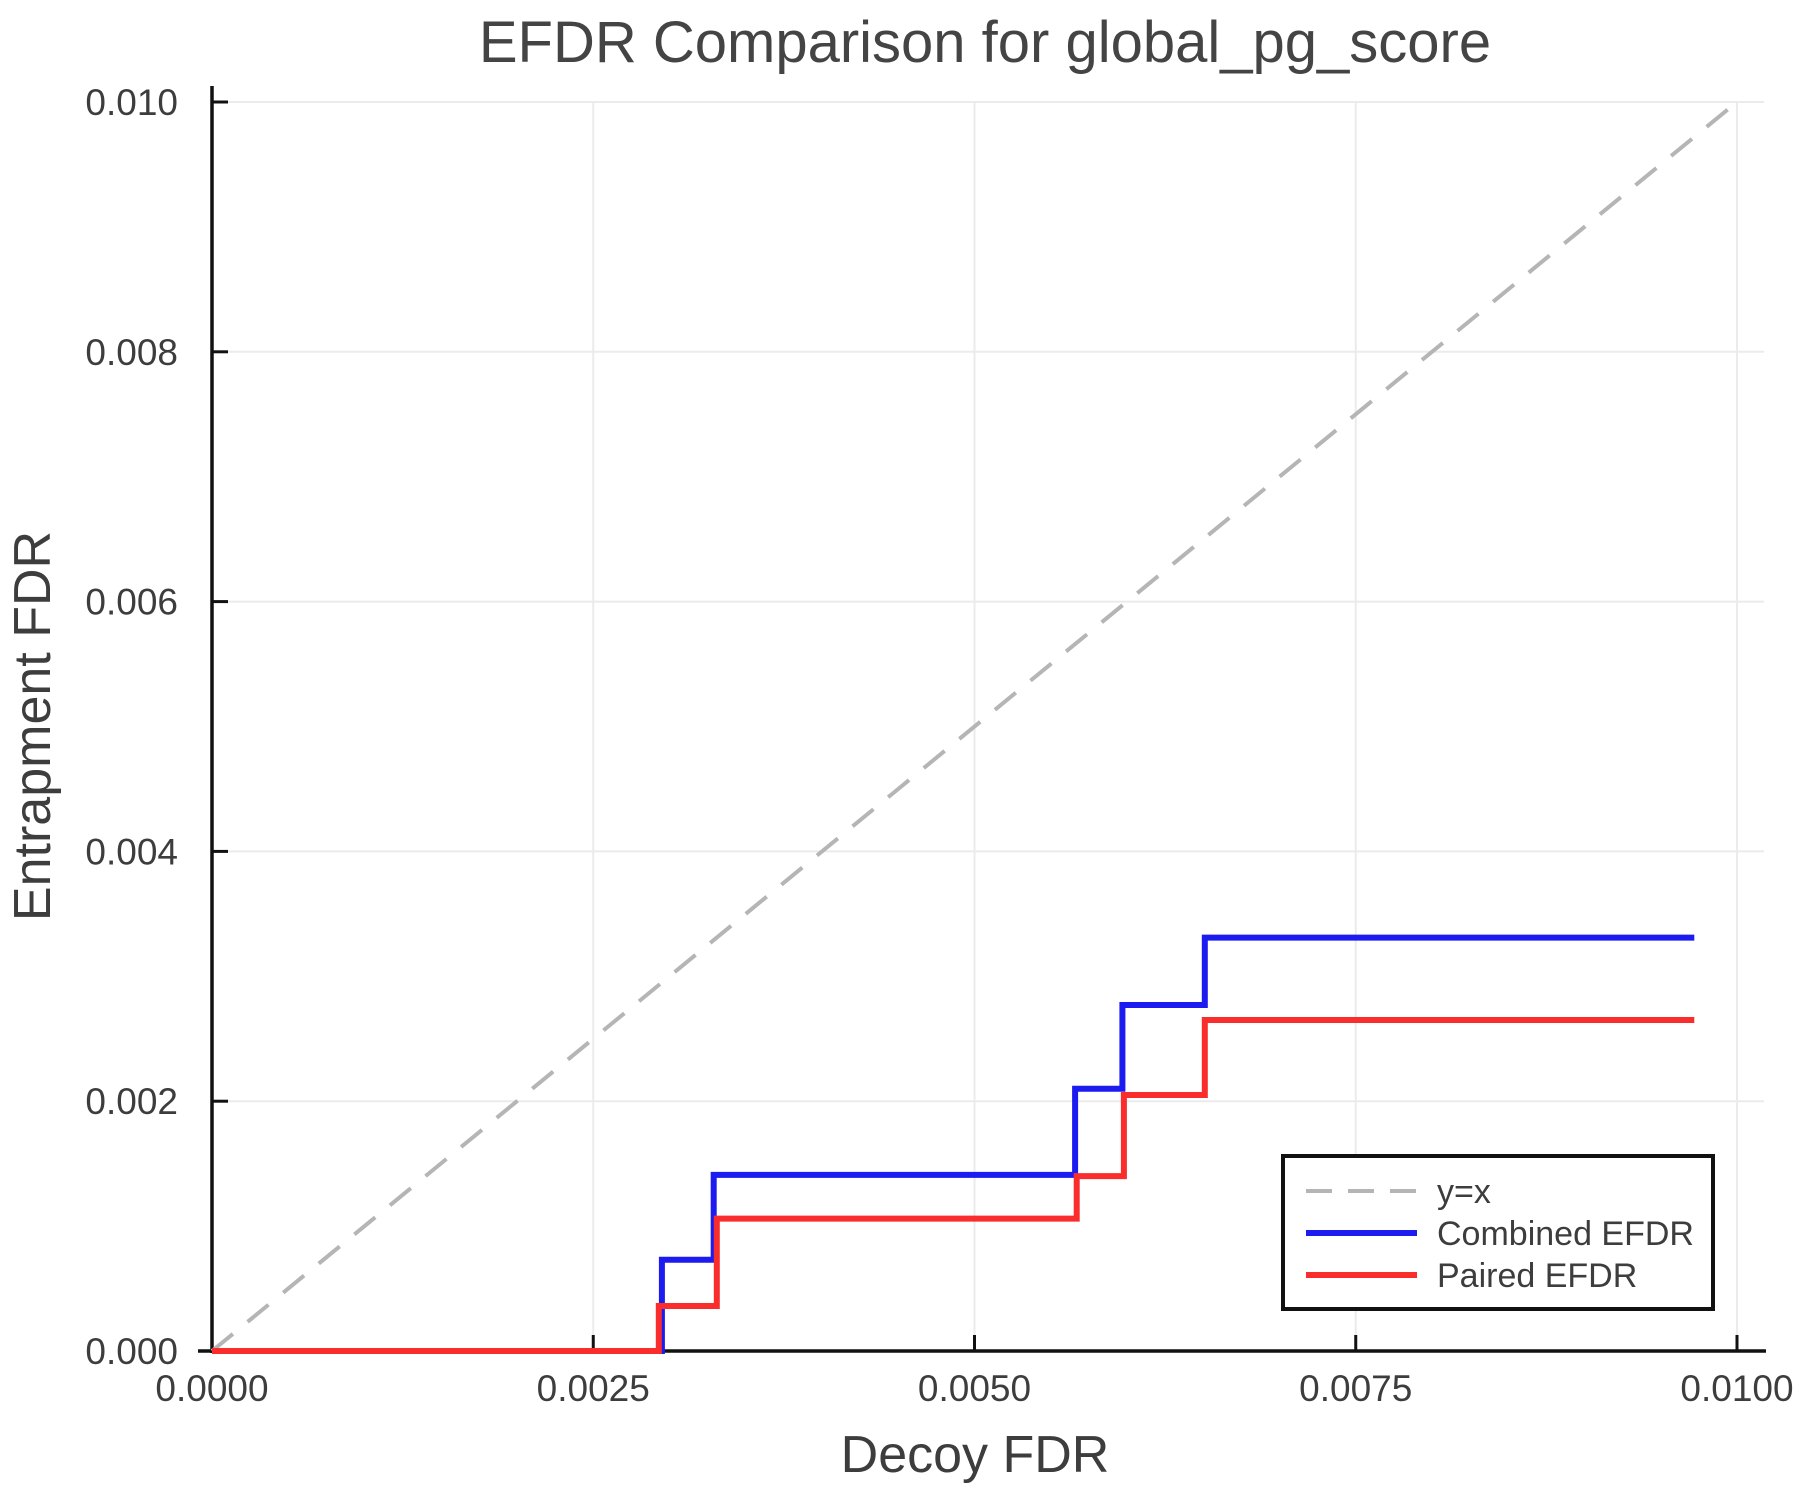 Image resolution: width=1800 pixels, height=1500 pixels. I want to click on y-tick-label-0.008: 0.008, so click(131, 352).